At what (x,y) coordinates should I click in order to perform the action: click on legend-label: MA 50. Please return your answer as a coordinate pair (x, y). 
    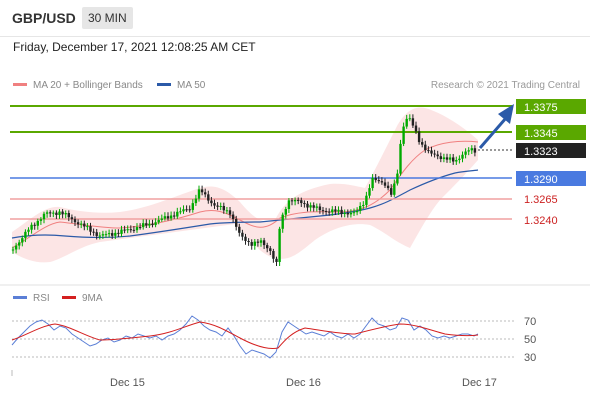
    Looking at the image, I should click on (191, 85).